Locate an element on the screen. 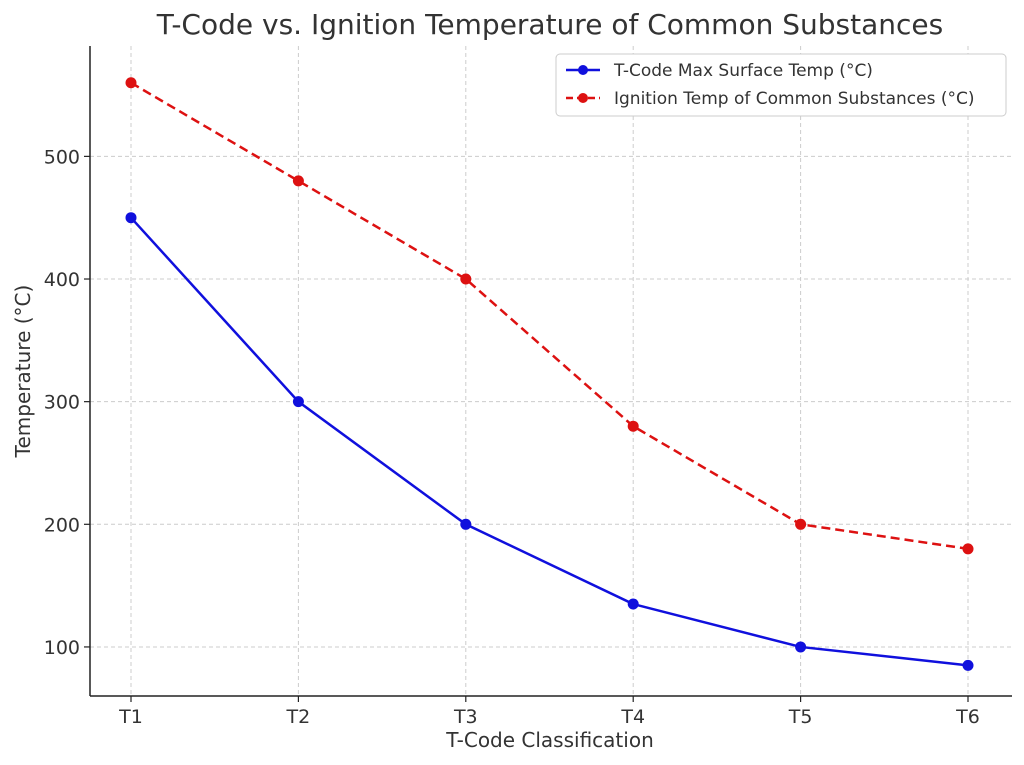  series-1-point-T5 is located at coordinates (801, 647).